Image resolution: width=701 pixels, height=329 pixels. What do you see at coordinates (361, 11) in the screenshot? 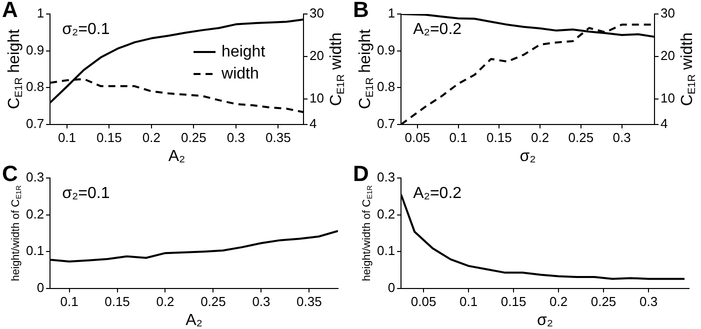
I see `chart-title: B` at bounding box center [361, 11].